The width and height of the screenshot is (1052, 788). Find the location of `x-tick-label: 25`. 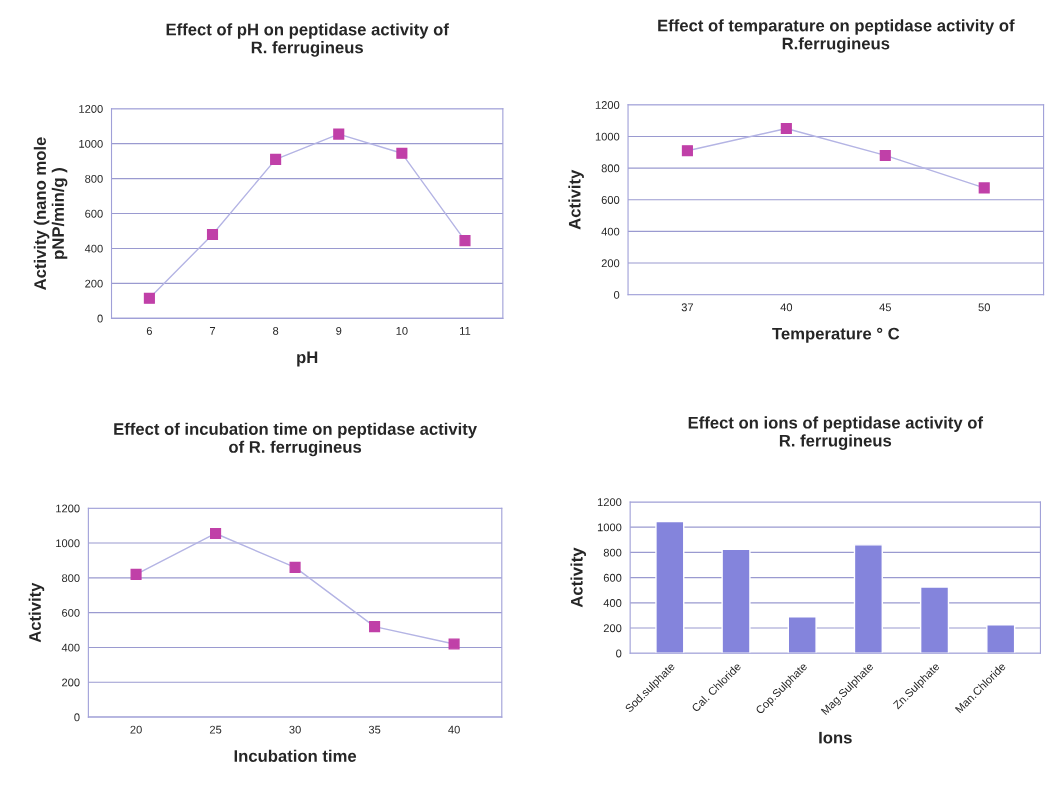

x-tick-label: 25 is located at coordinates (215, 729).